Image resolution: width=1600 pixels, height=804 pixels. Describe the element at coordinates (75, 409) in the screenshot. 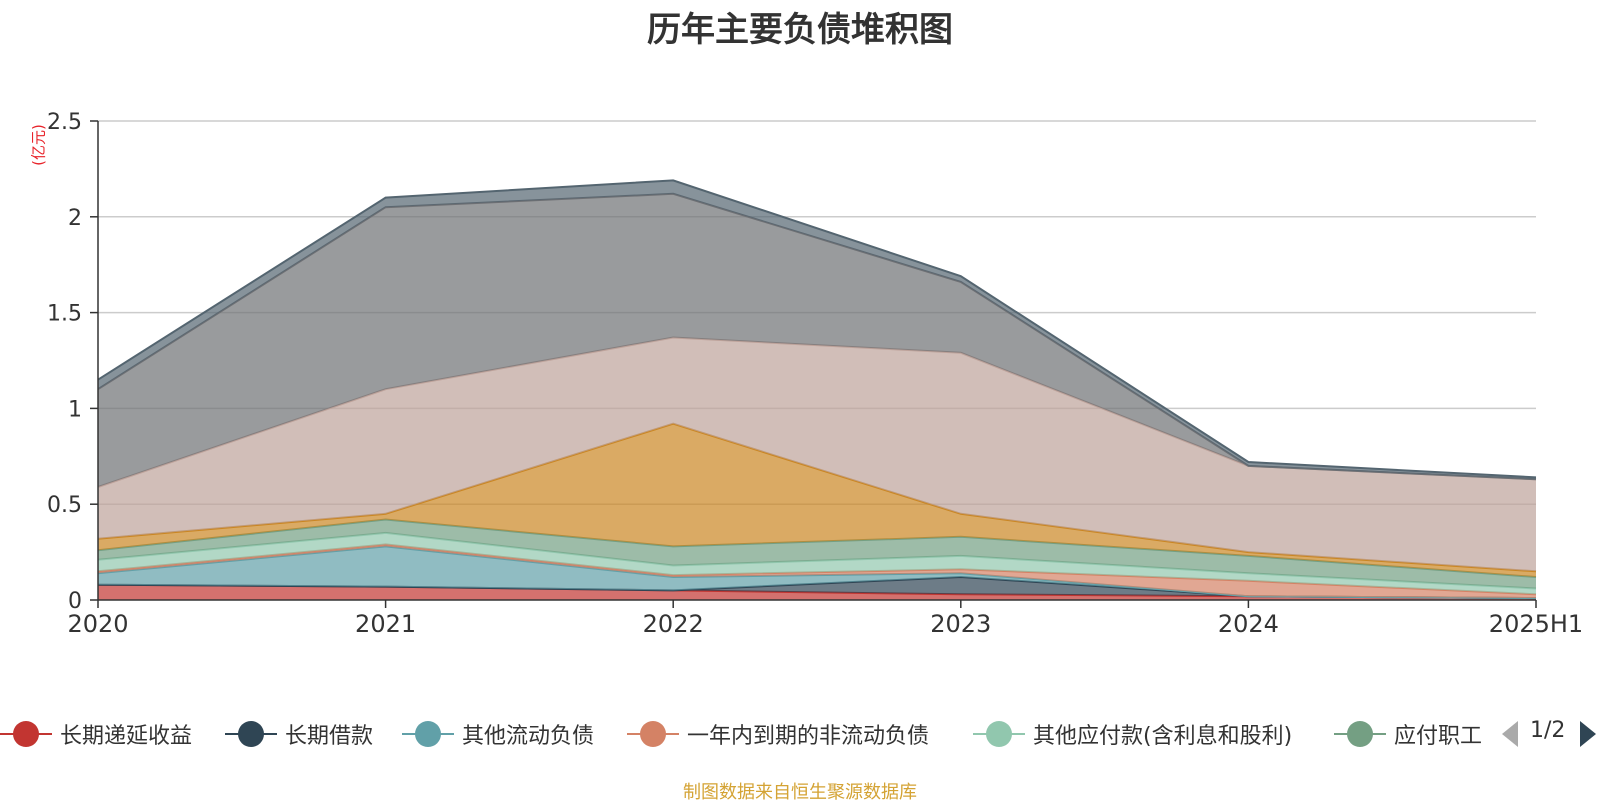

I see `y-tick-label: 1` at that location.